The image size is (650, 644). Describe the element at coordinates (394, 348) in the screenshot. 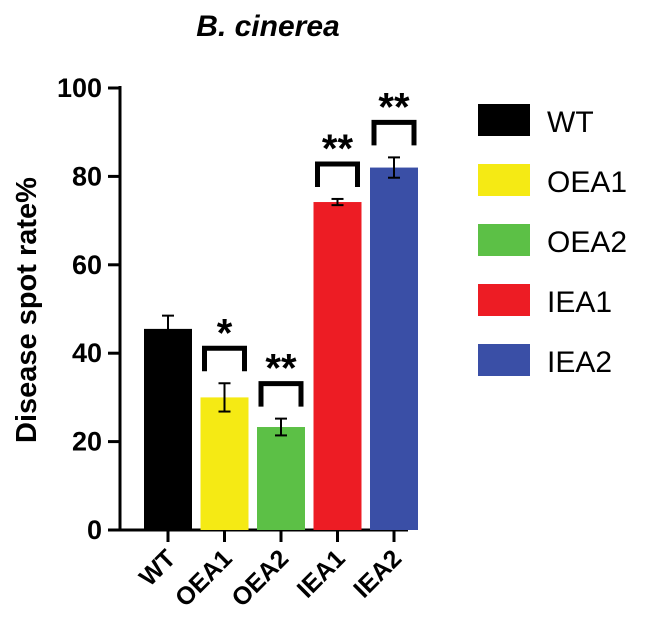

I see `bar-iea2` at that location.